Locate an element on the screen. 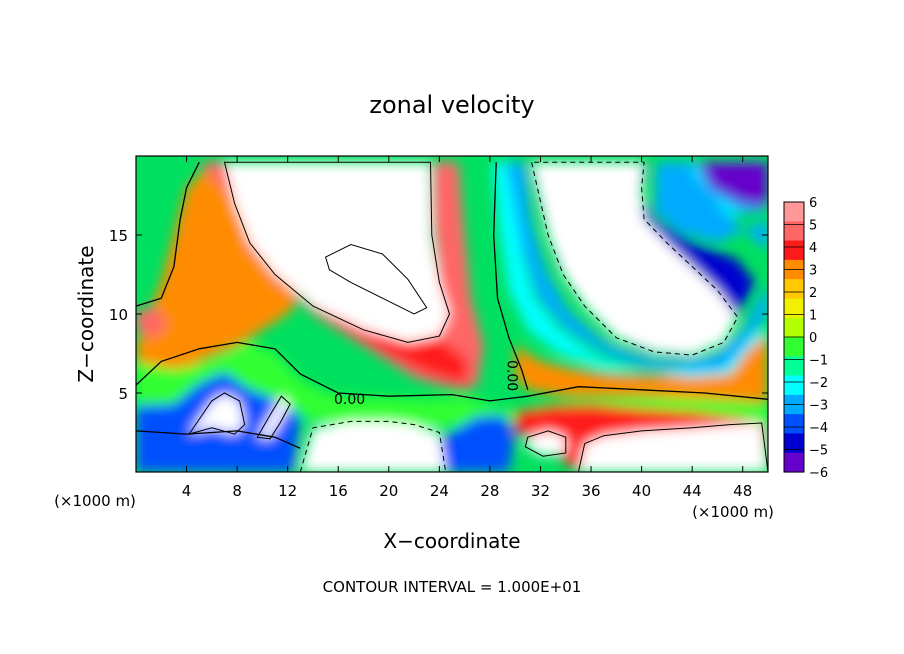  colorbar-tick-label: −4 is located at coordinates (818, 428).